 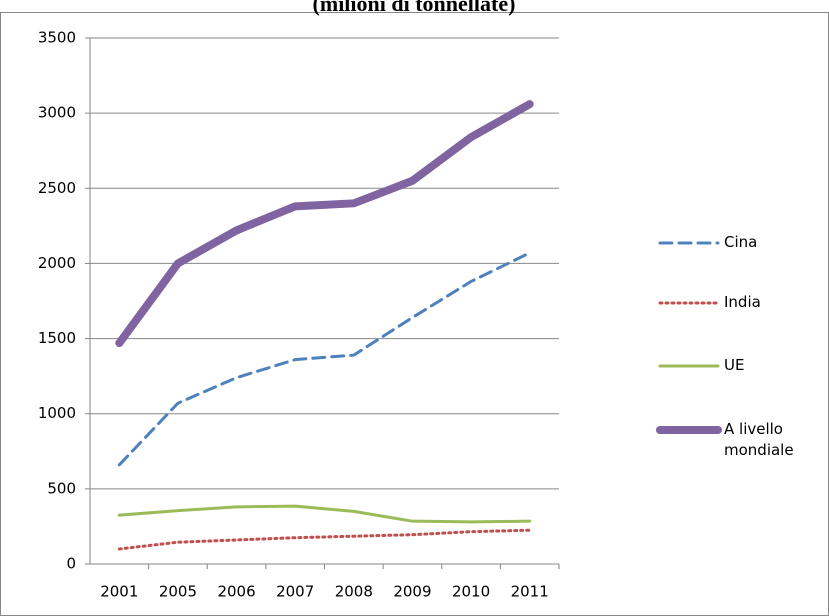 What do you see at coordinates (354, 592) in the screenshot?
I see `x-tick-label: 2008` at bounding box center [354, 592].